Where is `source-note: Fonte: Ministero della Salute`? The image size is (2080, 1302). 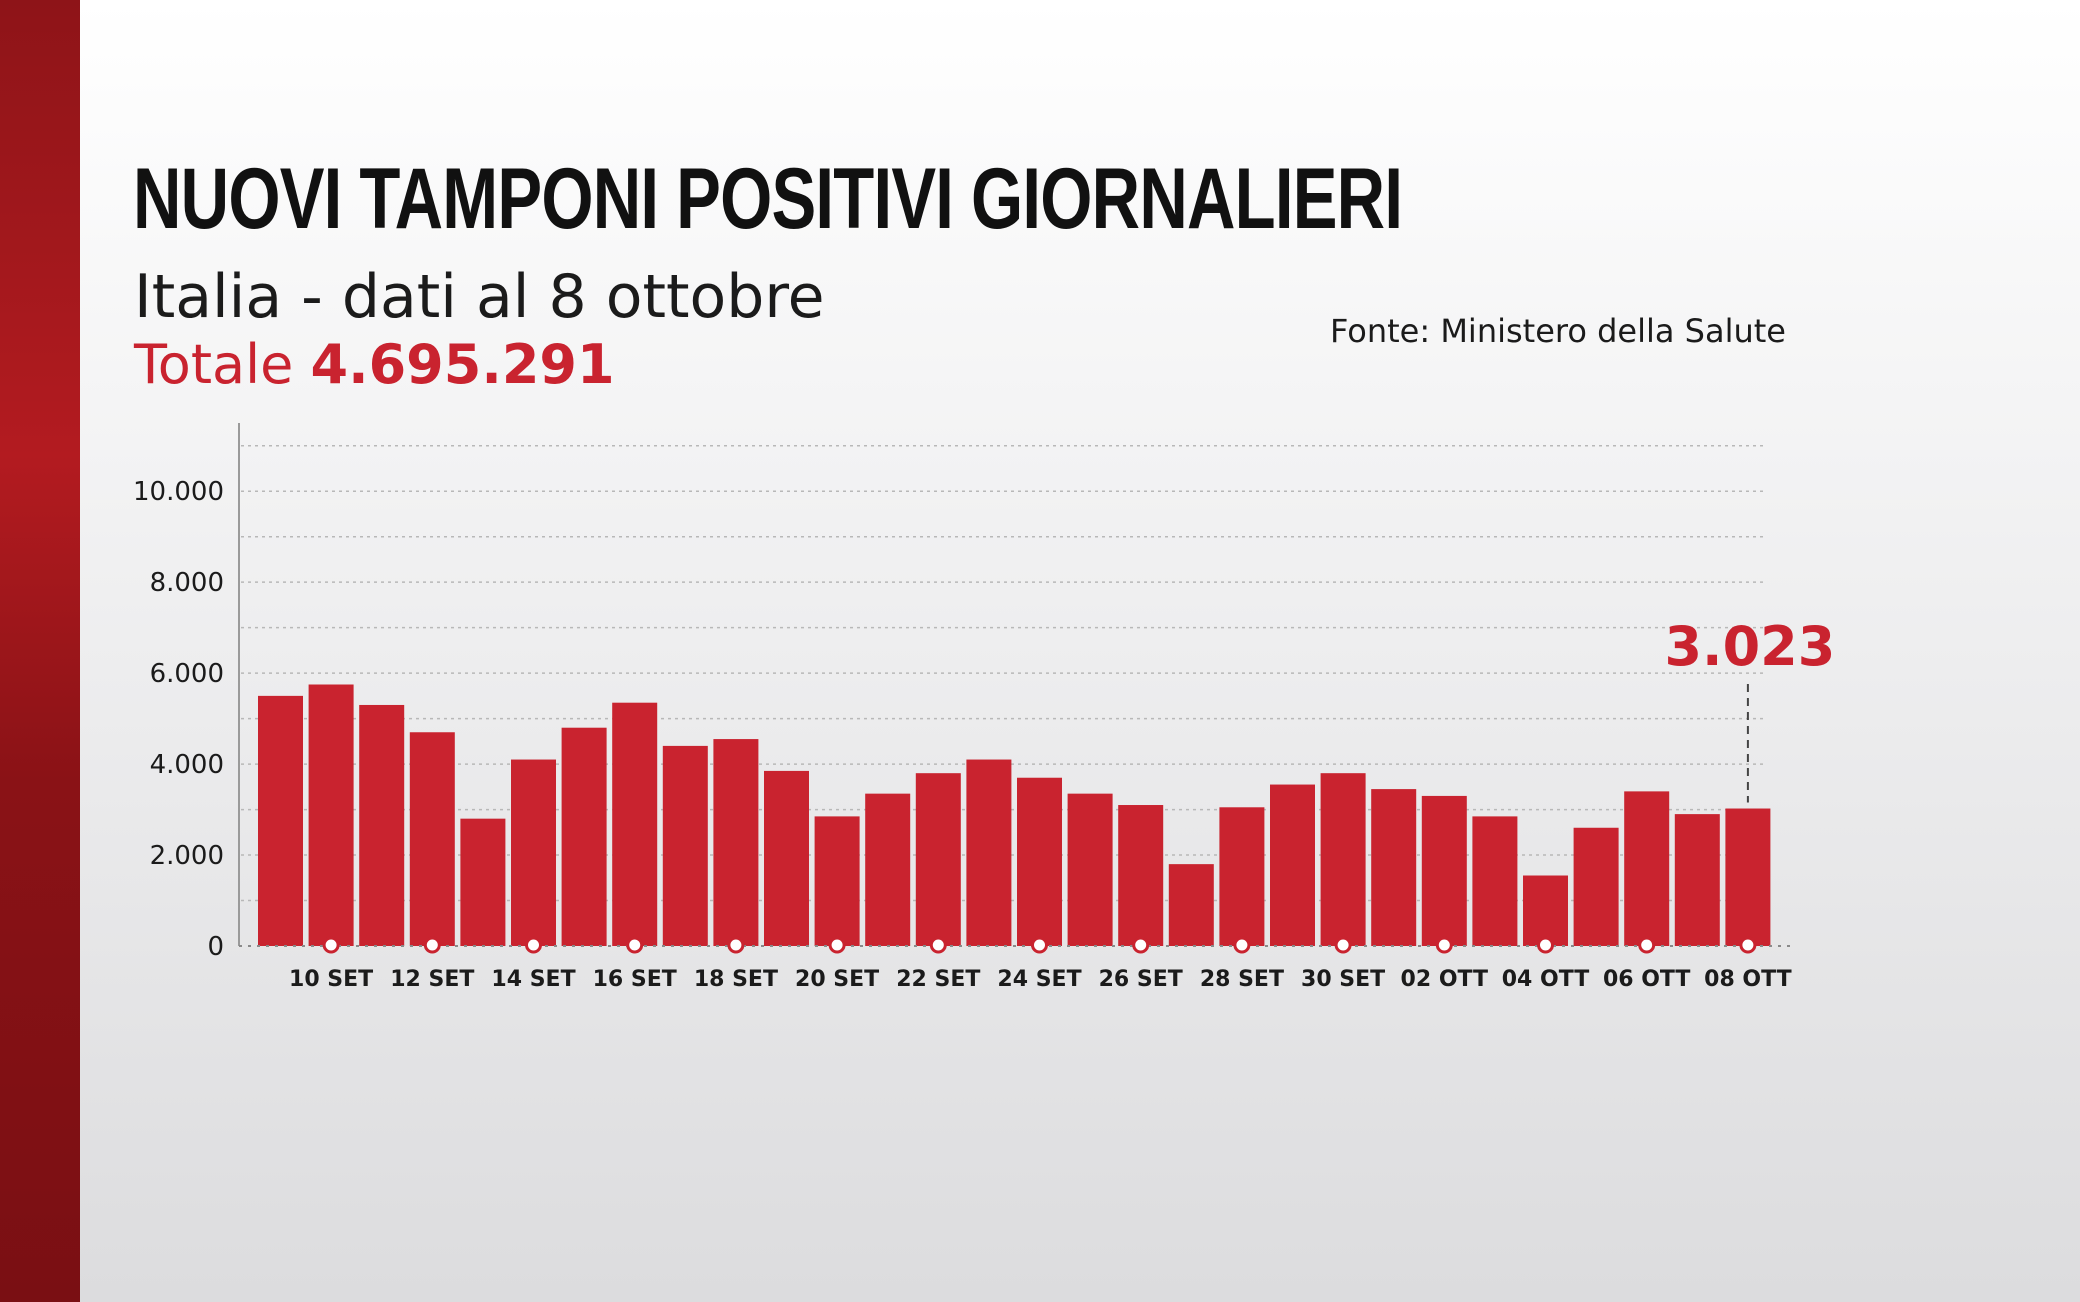 source-note: Fonte: Ministero della Salute is located at coordinates (1558, 331).